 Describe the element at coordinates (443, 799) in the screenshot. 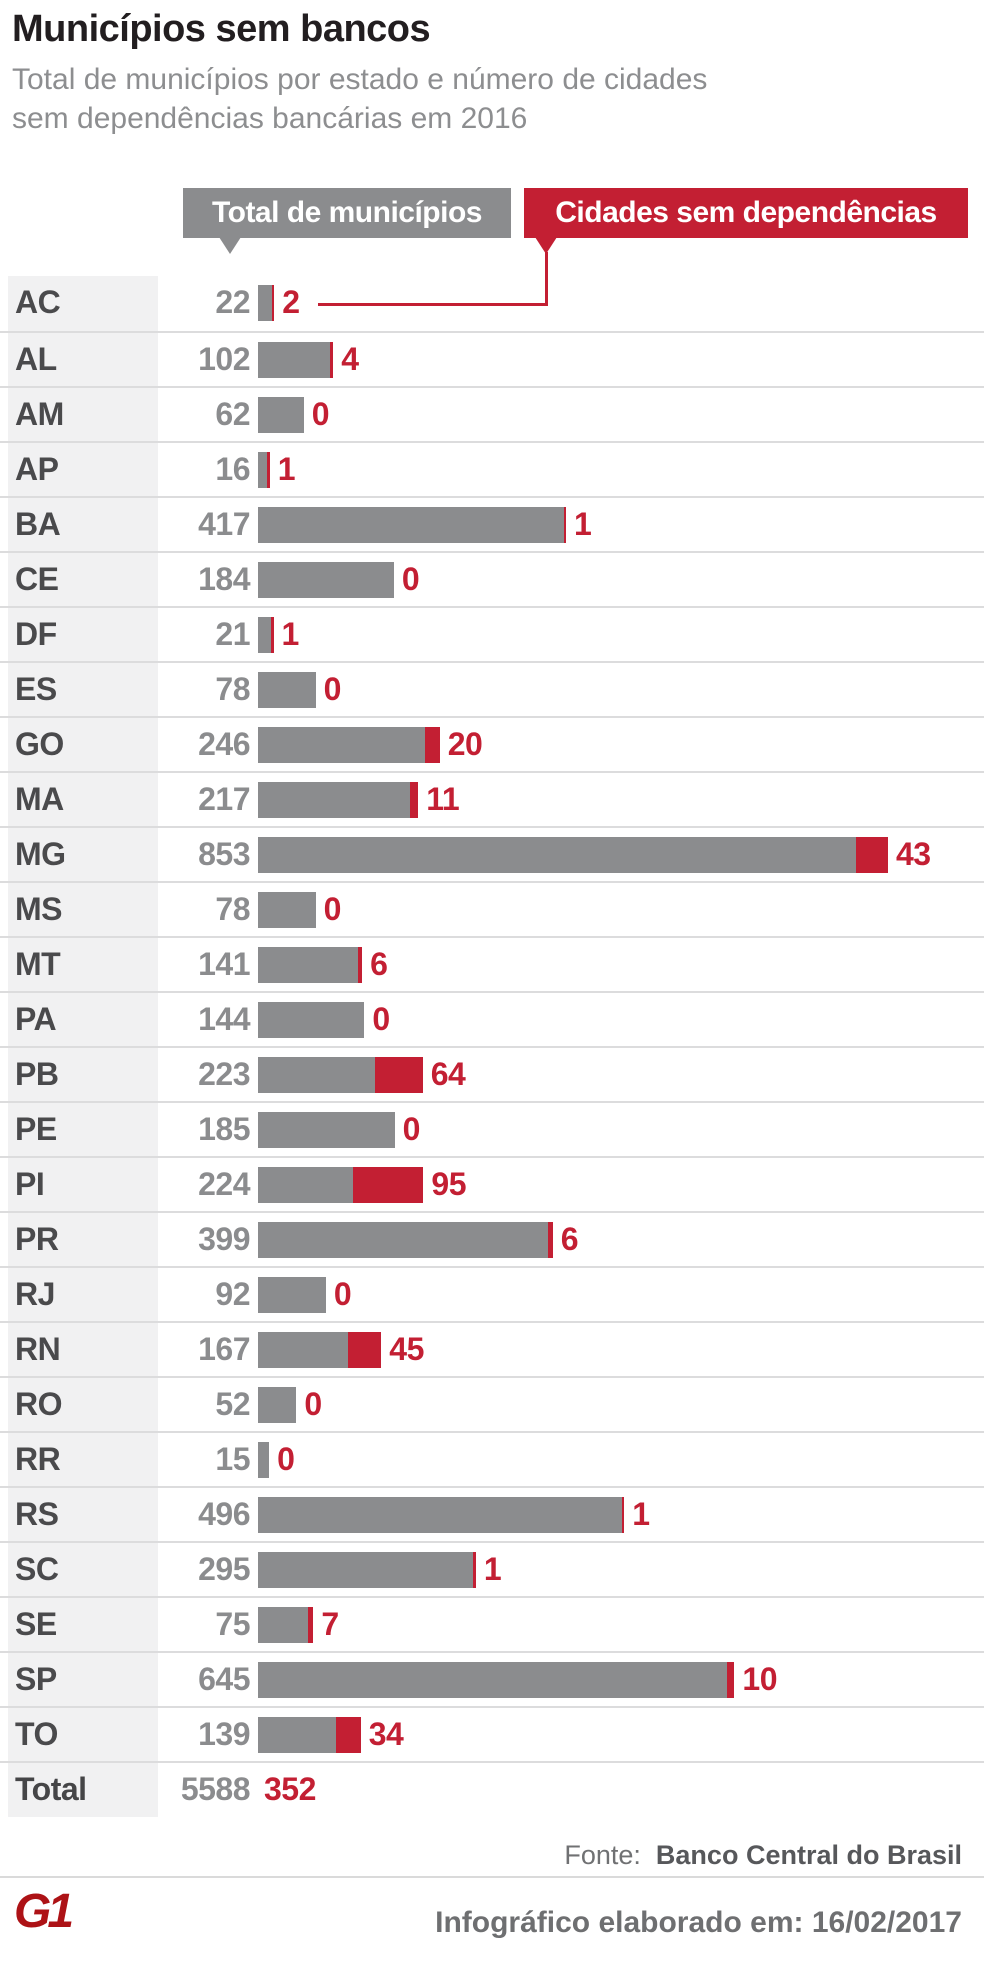

I see `no-bank-value: 11` at that location.